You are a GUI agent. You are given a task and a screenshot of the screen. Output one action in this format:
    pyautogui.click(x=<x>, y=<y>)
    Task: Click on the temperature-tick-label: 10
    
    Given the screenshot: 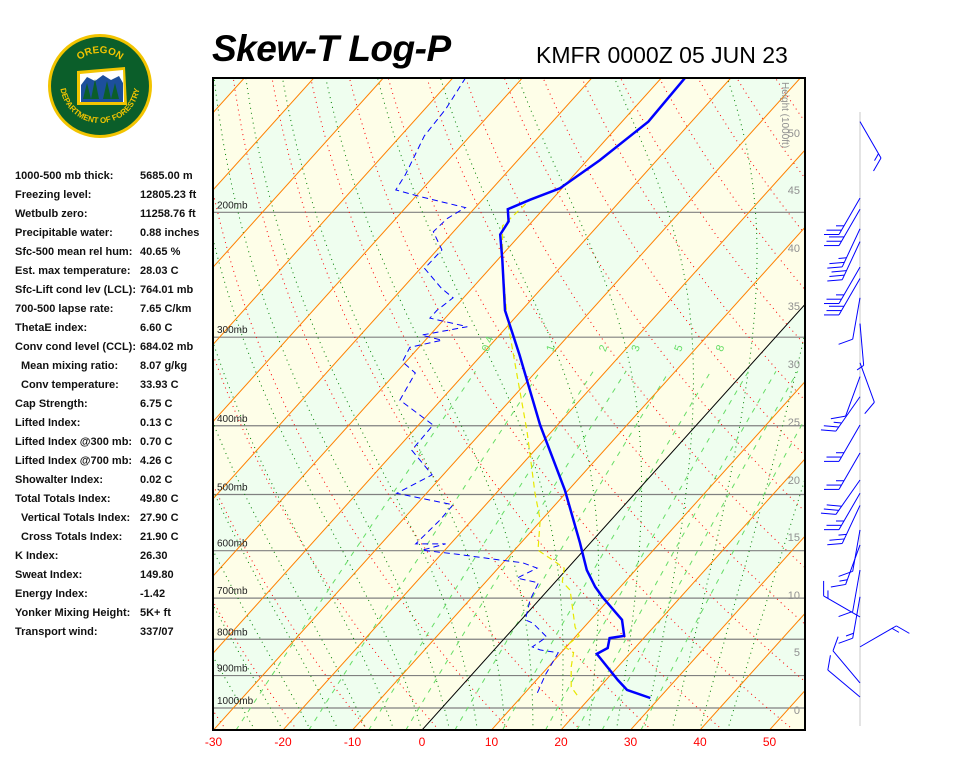 What is the action you would take?
    pyautogui.click(x=492, y=742)
    